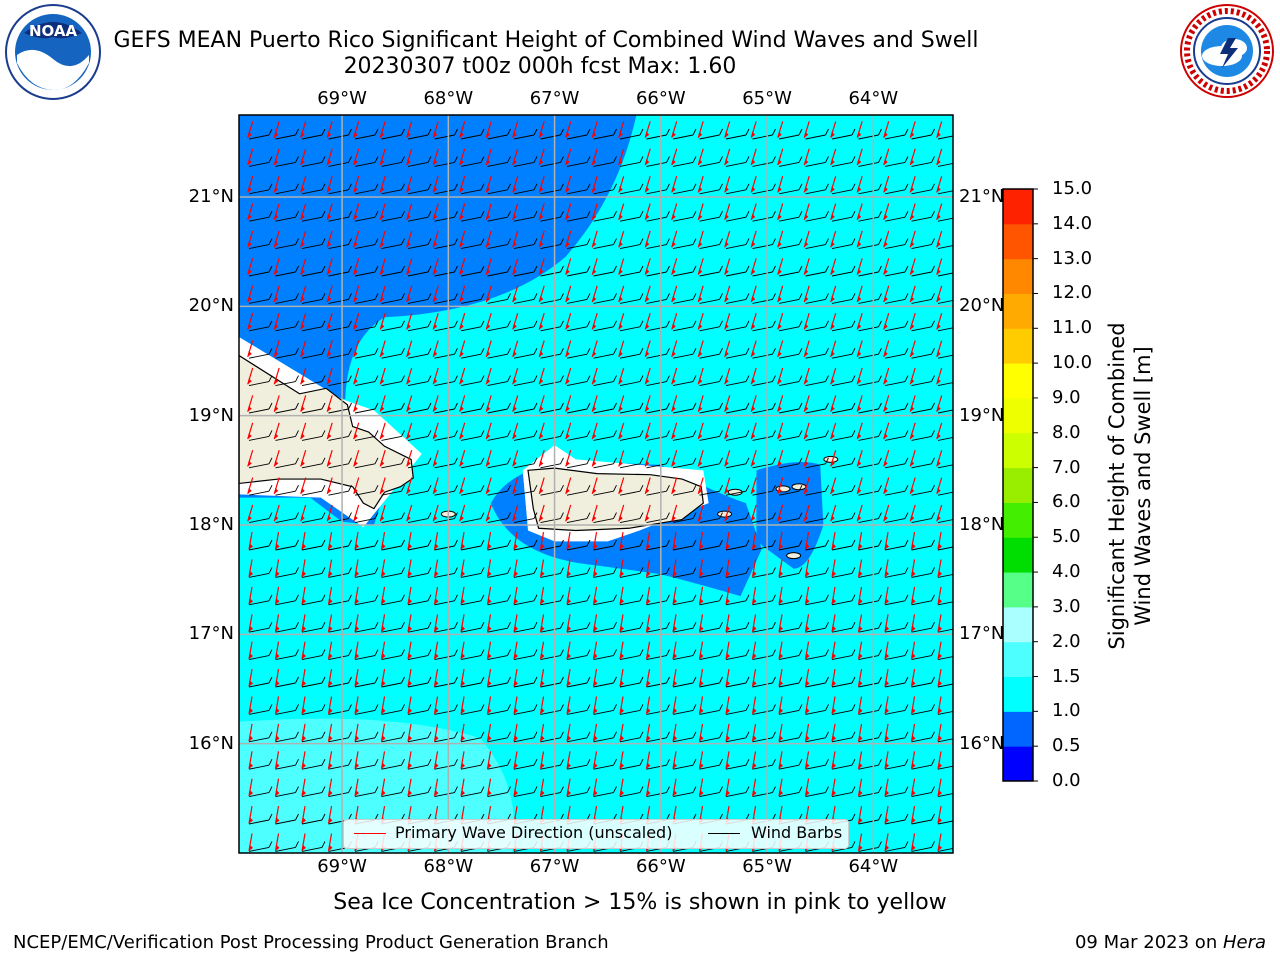 This screenshot has height=960, width=1280. I want to click on lon-tick-top: 68°W, so click(448, 98).